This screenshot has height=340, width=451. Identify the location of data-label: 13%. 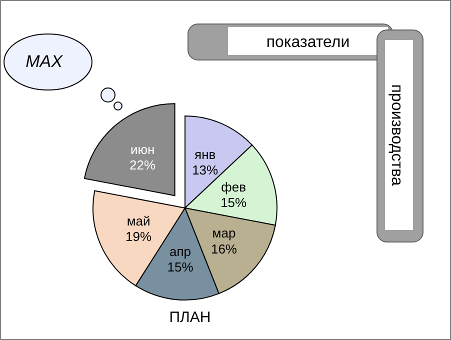
(205, 170).